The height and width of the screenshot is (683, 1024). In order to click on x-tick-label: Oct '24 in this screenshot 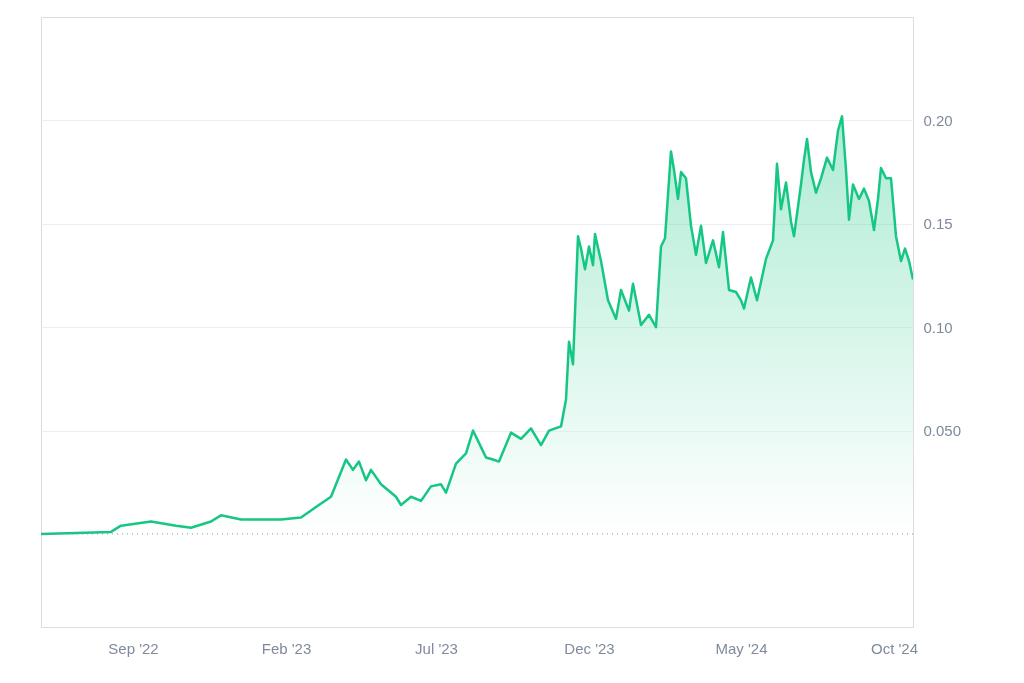, I will do `click(894, 648)`.